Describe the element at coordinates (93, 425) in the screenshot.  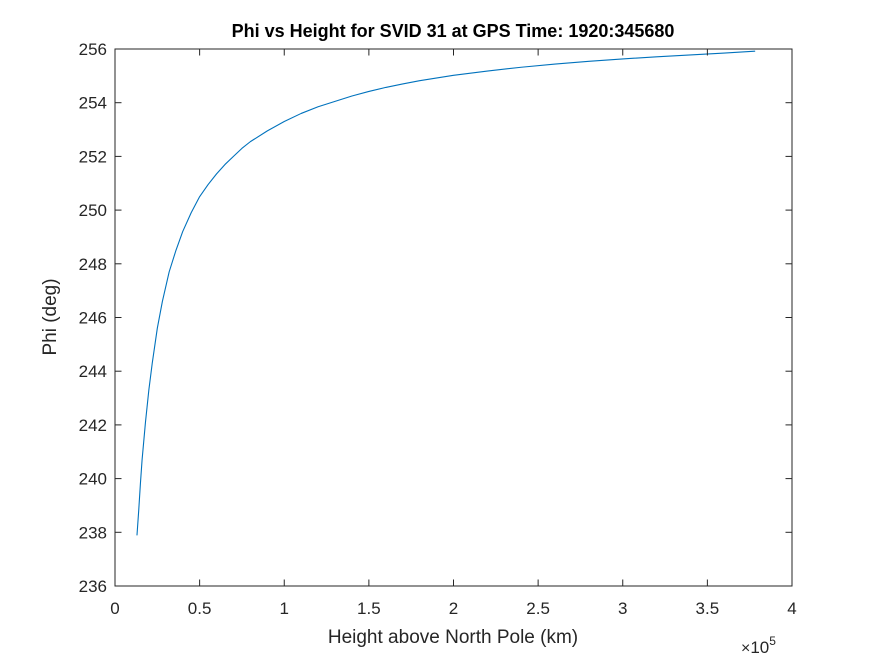
I see `y-tick-label: 242` at that location.